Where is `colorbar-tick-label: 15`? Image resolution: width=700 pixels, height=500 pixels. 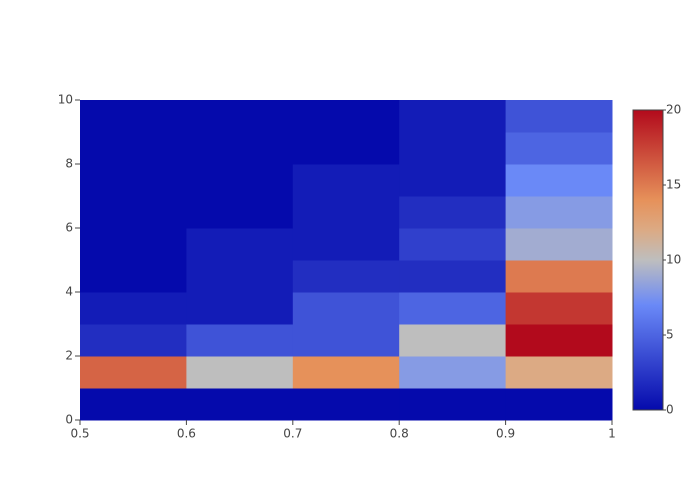
colorbar-tick-label: 15 is located at coordinates (673, 185).